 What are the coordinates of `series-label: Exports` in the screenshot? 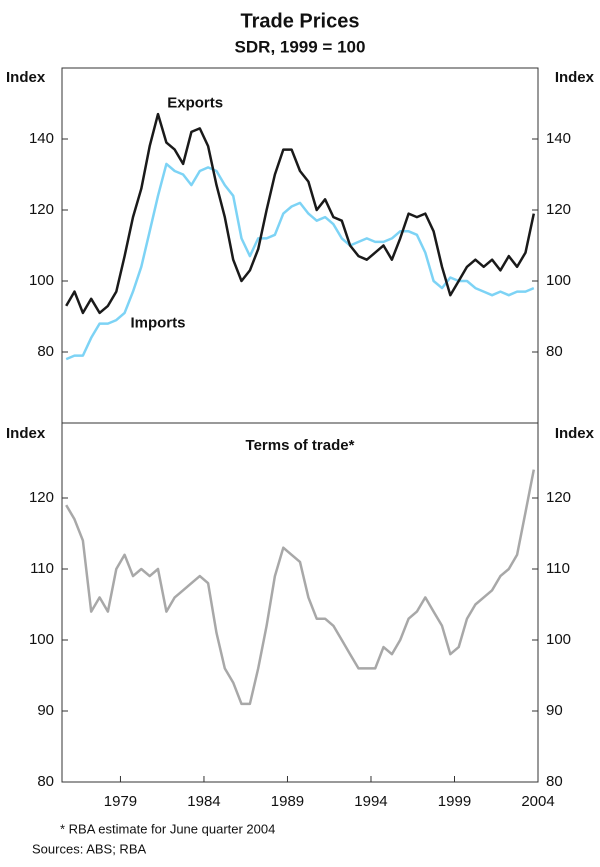 It's located at (195, 102).